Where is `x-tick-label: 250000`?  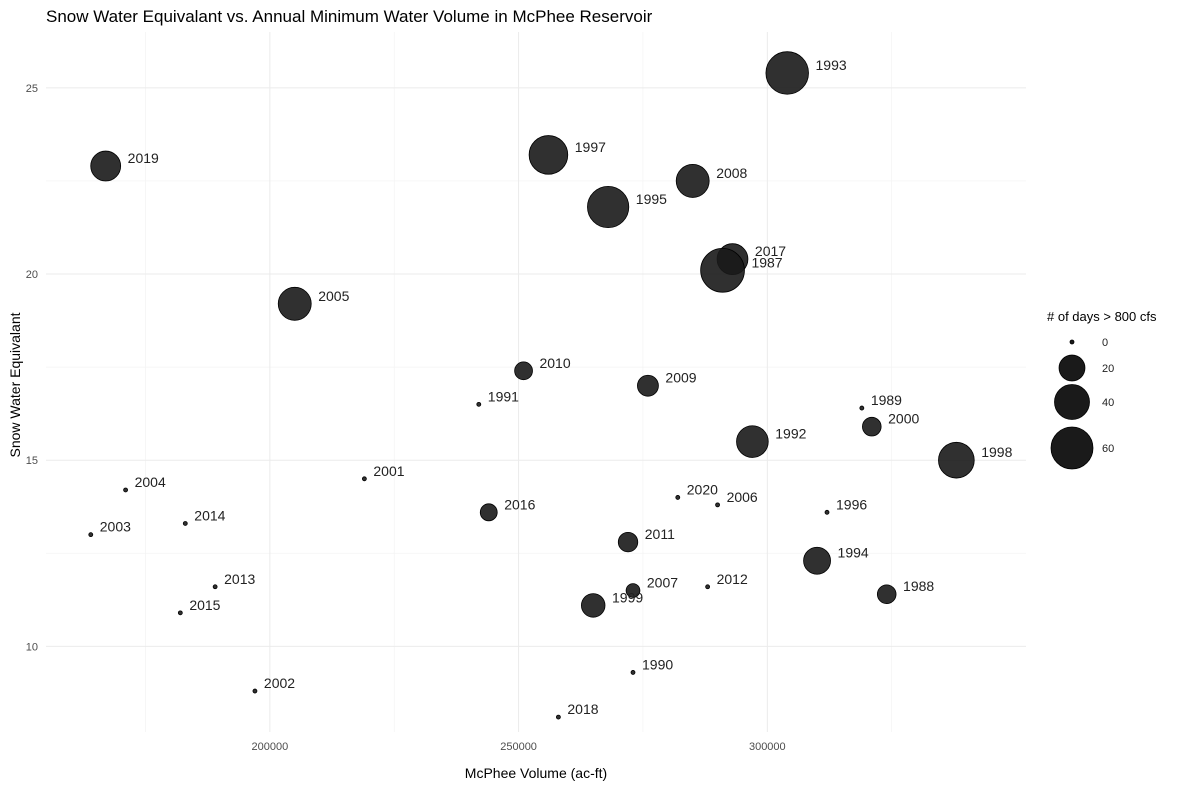
x-tick-label: 250000 is located at coordinates (518, 747).